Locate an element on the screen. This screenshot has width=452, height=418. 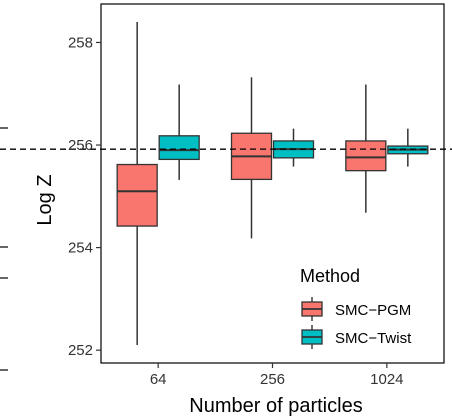
legend-label: SMC−PGM is located at coordinates (373, 310).